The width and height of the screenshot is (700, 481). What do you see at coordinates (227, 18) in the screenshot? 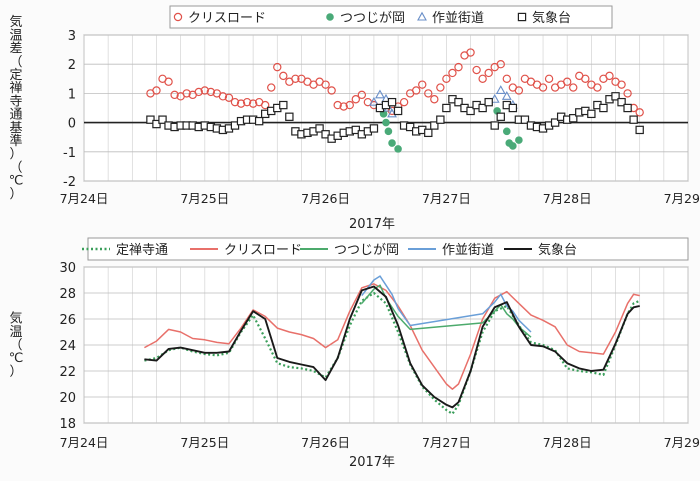
I see `legend-label: クリスロード` at bounding box center [227, 18].